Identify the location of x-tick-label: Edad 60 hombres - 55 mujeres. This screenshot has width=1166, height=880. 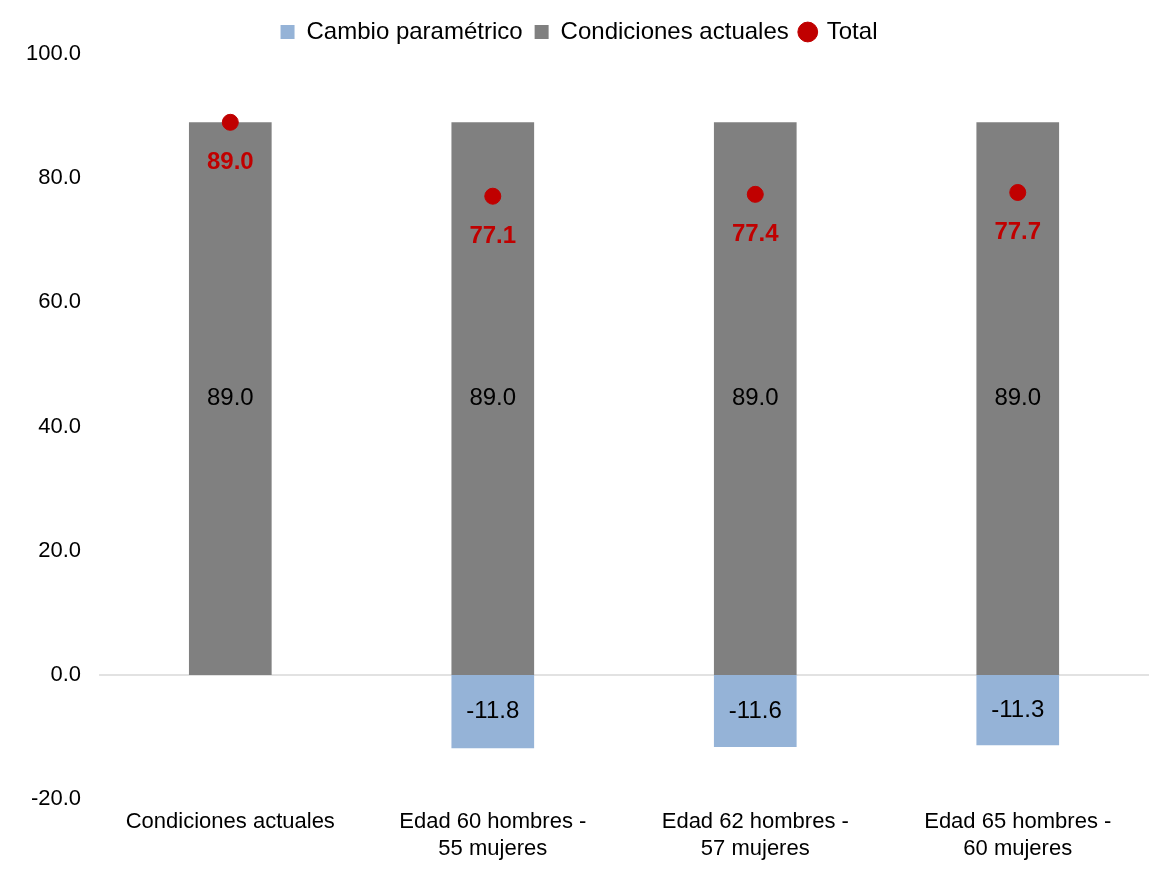
(493, 834).